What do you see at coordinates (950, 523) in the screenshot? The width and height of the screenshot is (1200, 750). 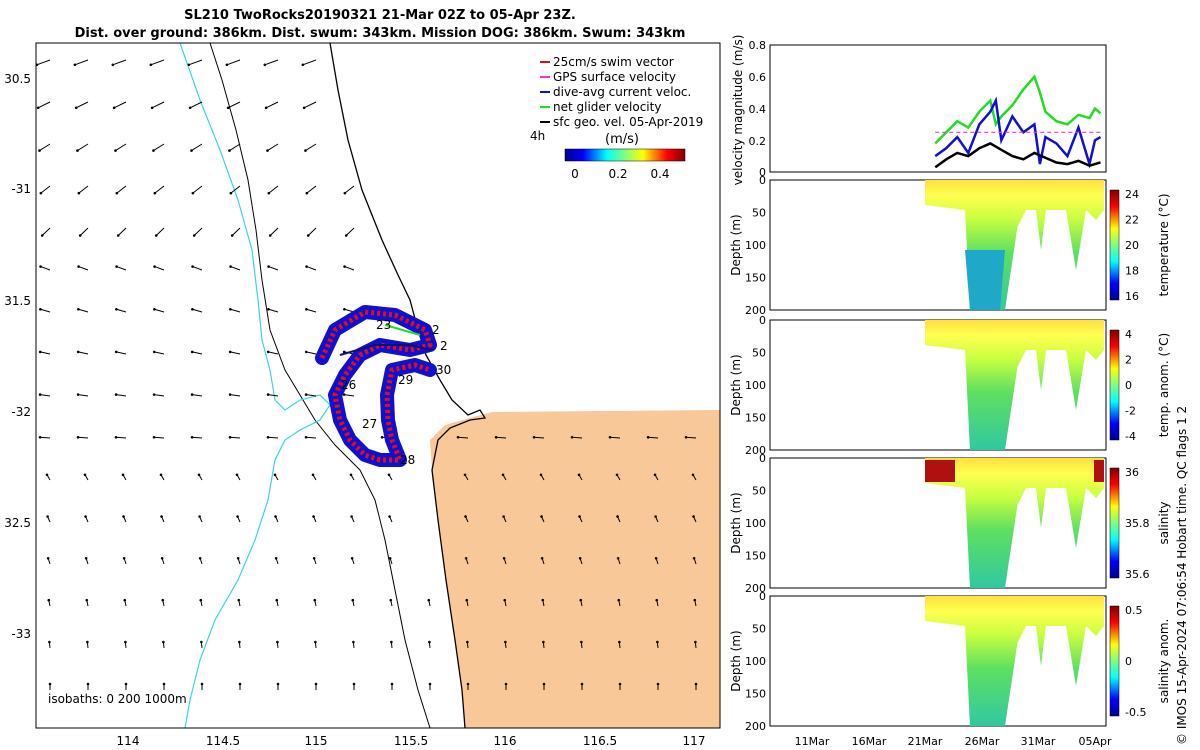 I see `section-panel: 0 50 100 150 200 Depth (m) 36 35.8 35.6 salinity` at bounding box center [950, 523].